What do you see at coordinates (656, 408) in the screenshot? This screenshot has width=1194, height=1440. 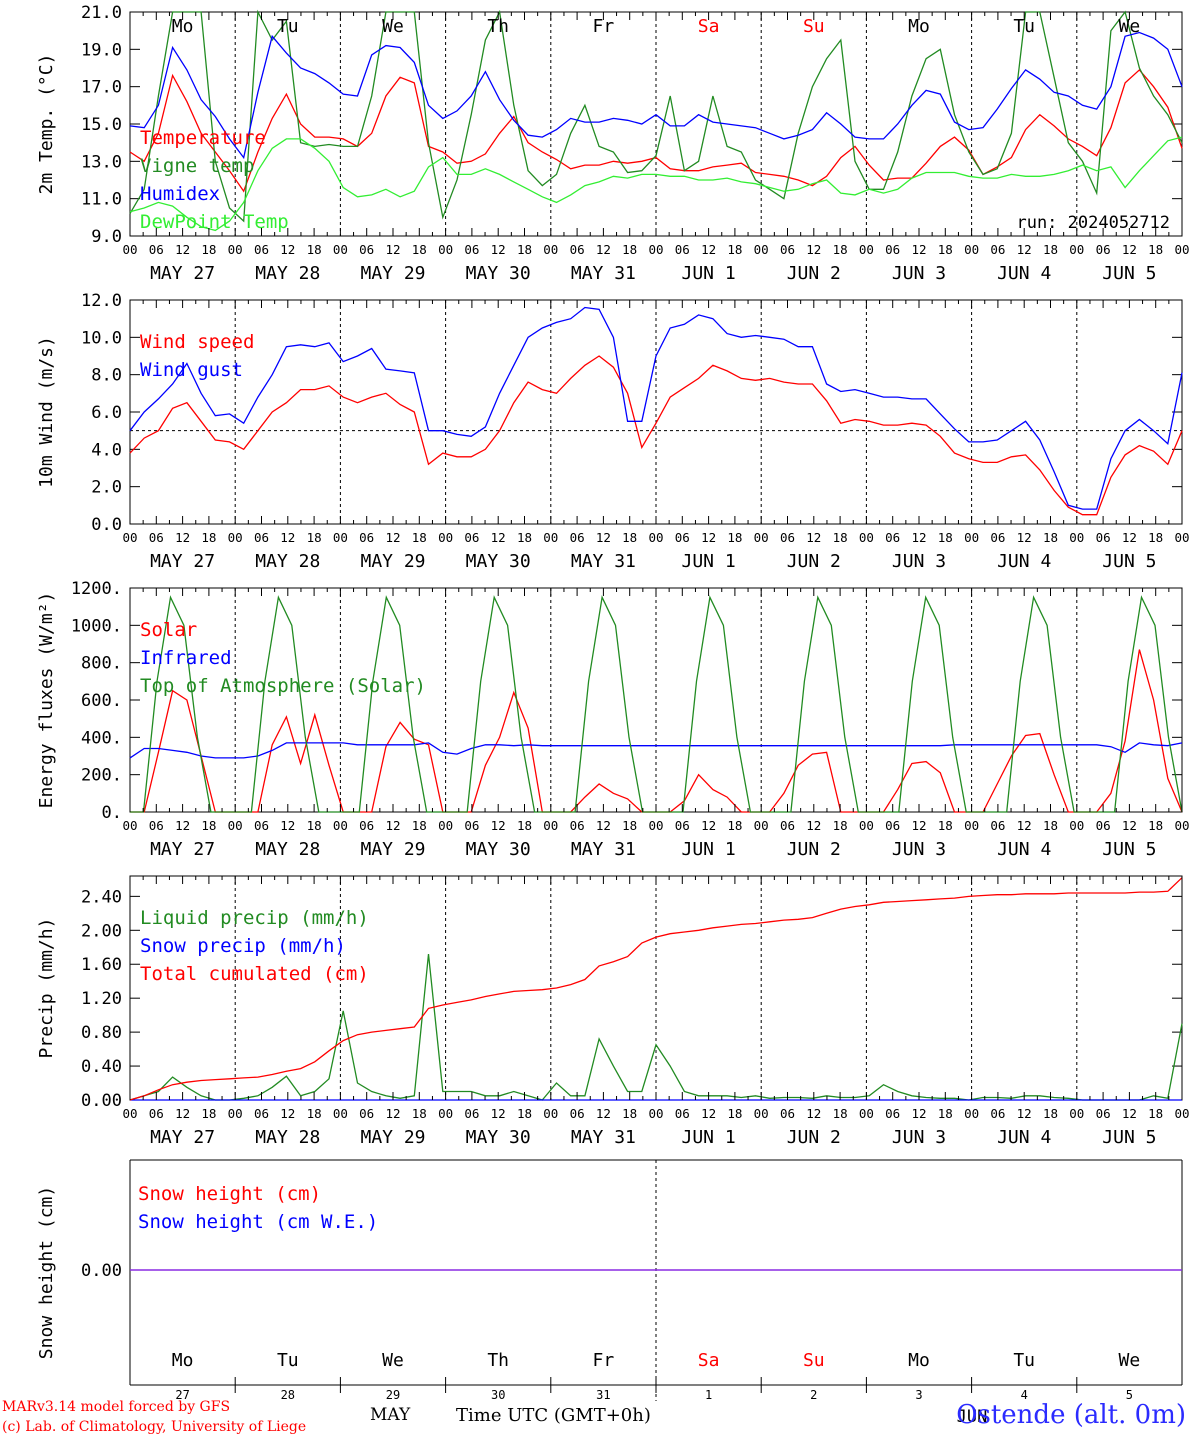 I see `series-line-wind-gust` at bounding box center [656, 408].